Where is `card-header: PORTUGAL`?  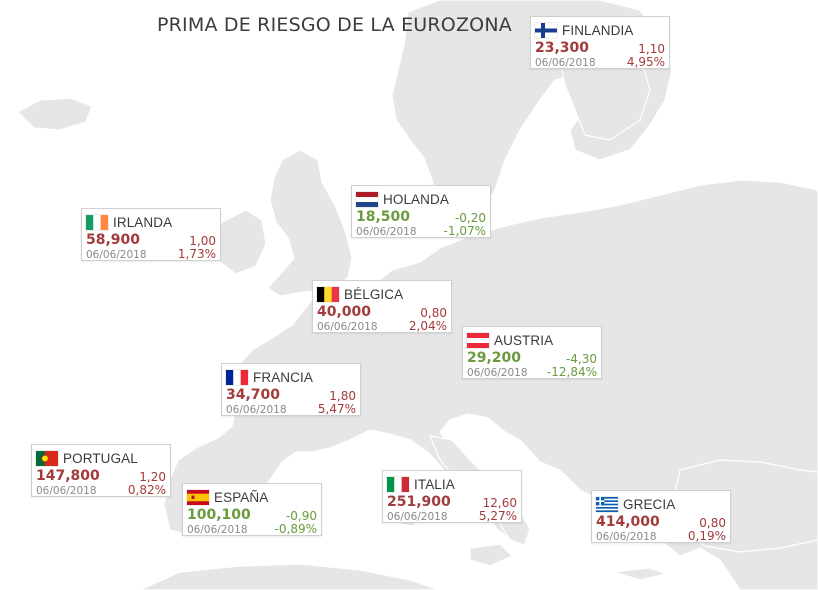
card-header: PORTUGAL is located at coordinates (87, 458).